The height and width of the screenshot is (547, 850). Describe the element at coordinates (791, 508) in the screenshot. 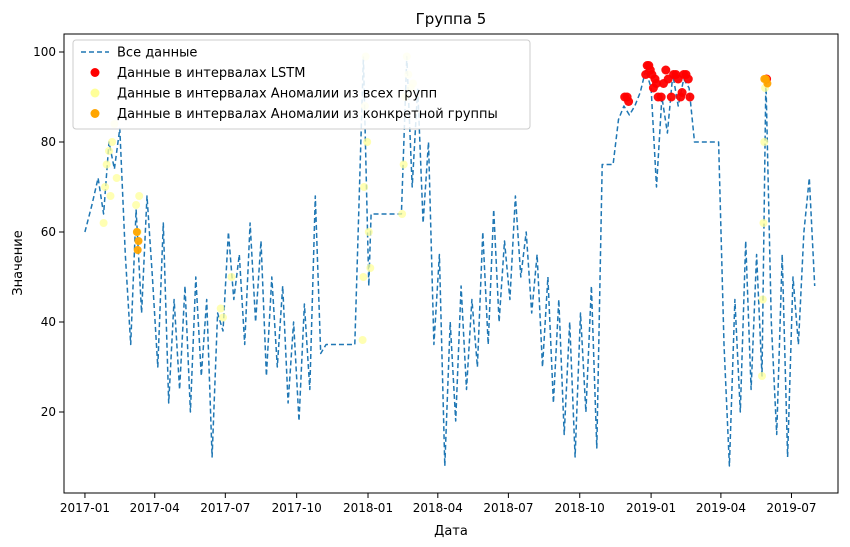

I see `x-tick-label: 2019-07` at that location.